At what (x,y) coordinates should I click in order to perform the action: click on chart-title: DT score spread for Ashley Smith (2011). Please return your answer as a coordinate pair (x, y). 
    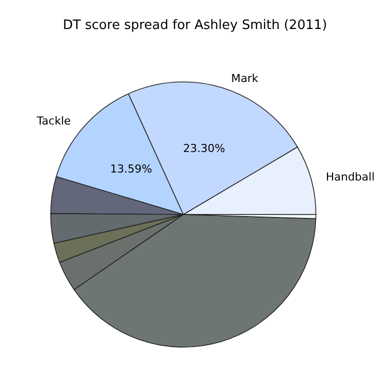
    Looking at the image, I should click on (195, 25).